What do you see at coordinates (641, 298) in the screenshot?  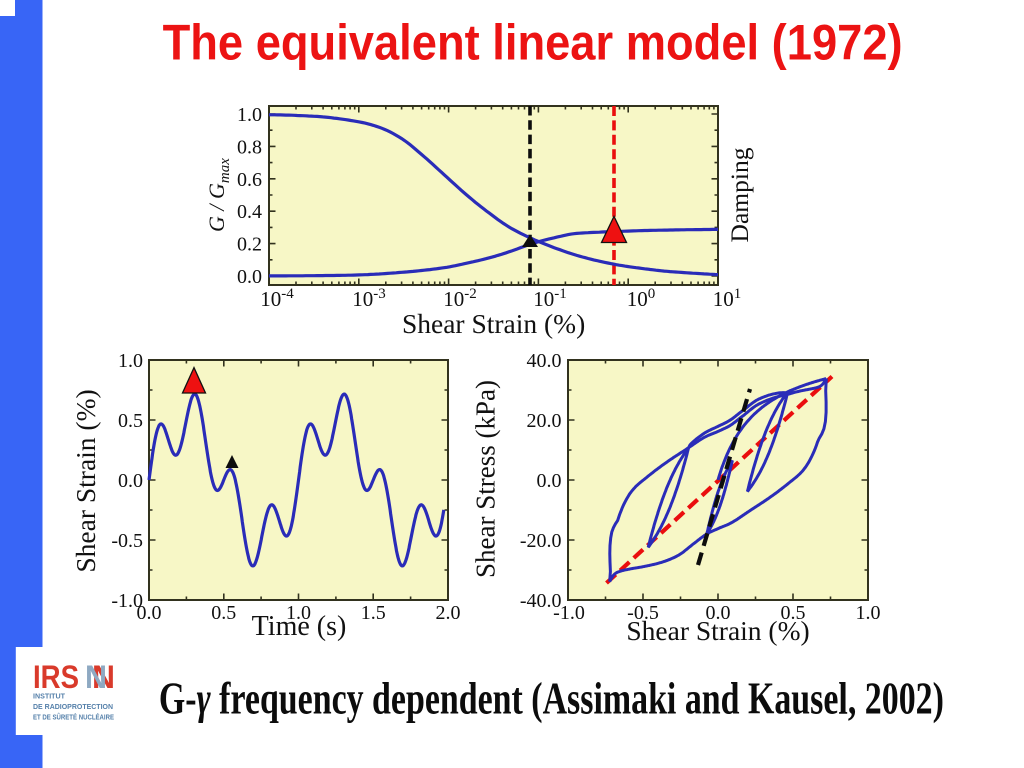 I see `svg-text: 10⁰` at bounding box center [641, 298].